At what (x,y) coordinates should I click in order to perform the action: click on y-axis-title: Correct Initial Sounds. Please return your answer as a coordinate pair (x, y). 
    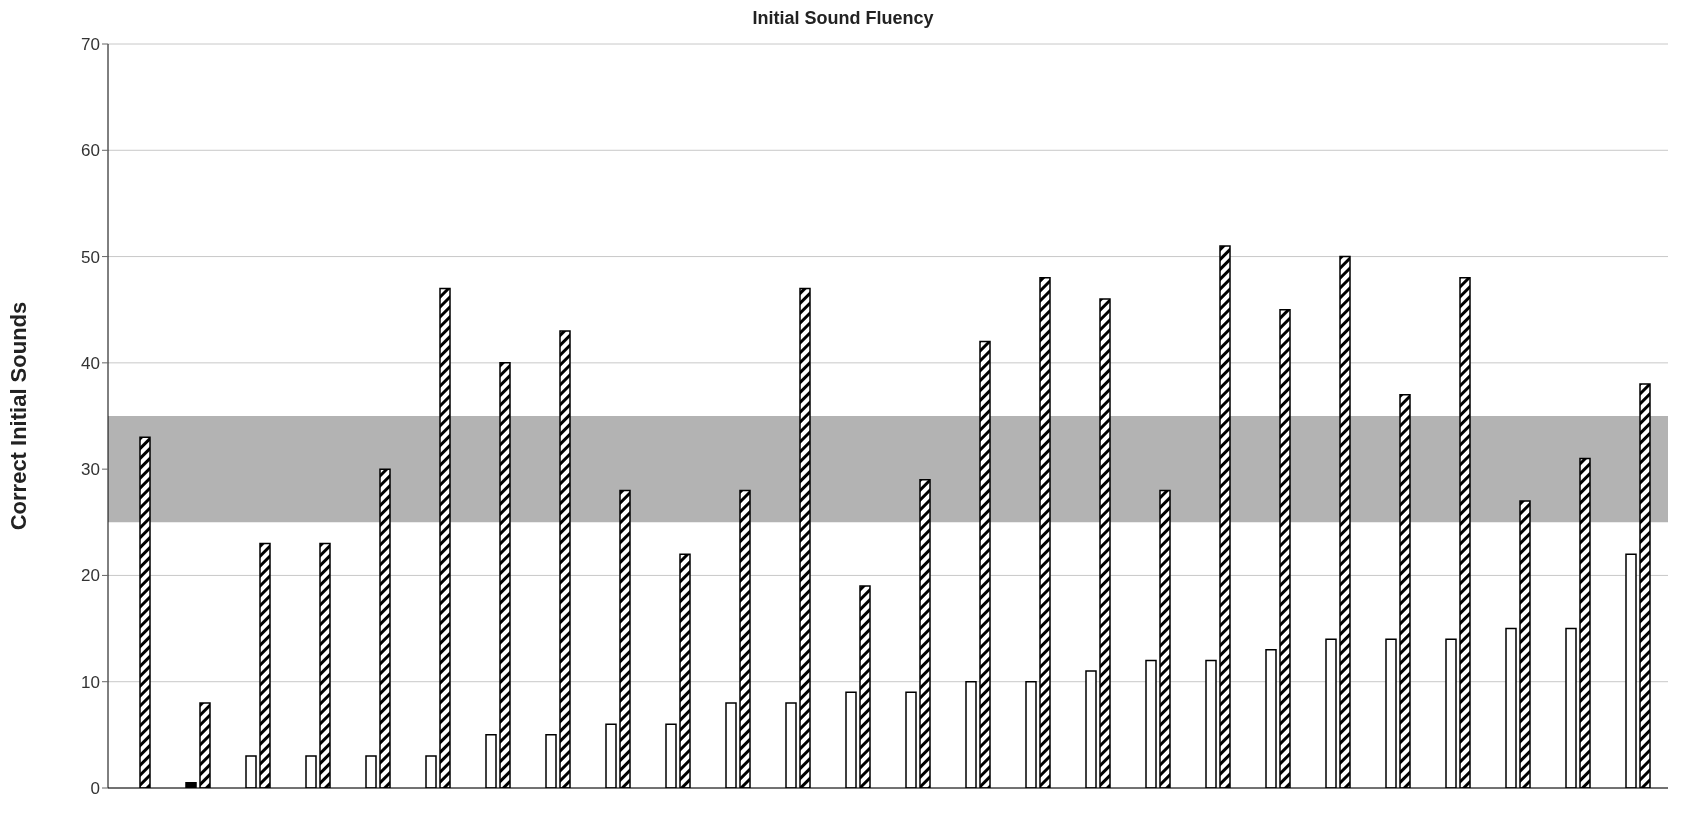
    Looking at the image, I should click on (18, 416).